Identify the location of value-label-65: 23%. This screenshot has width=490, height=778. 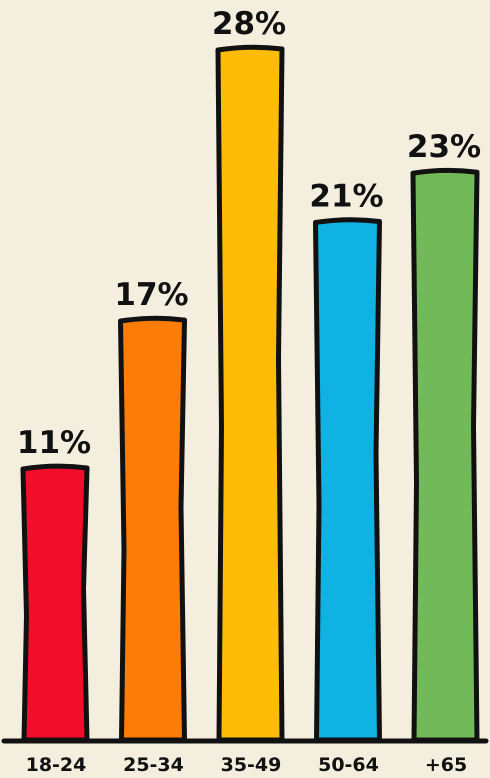
(444, 147).